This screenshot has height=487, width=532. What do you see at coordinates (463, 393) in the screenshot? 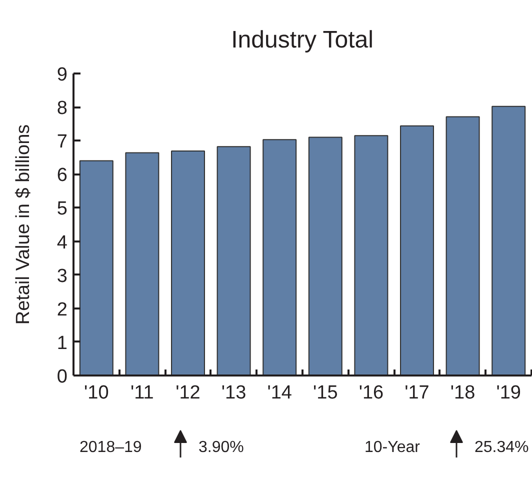
I see `x-tick-label: '18` at bounding box center [463, 393].